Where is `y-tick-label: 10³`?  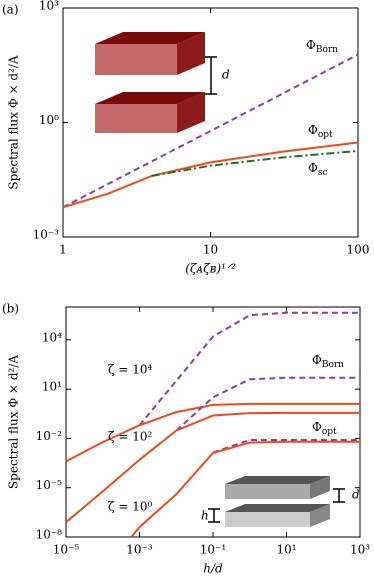
y-tick-label: 10³ is located at coordinates (49, 6).